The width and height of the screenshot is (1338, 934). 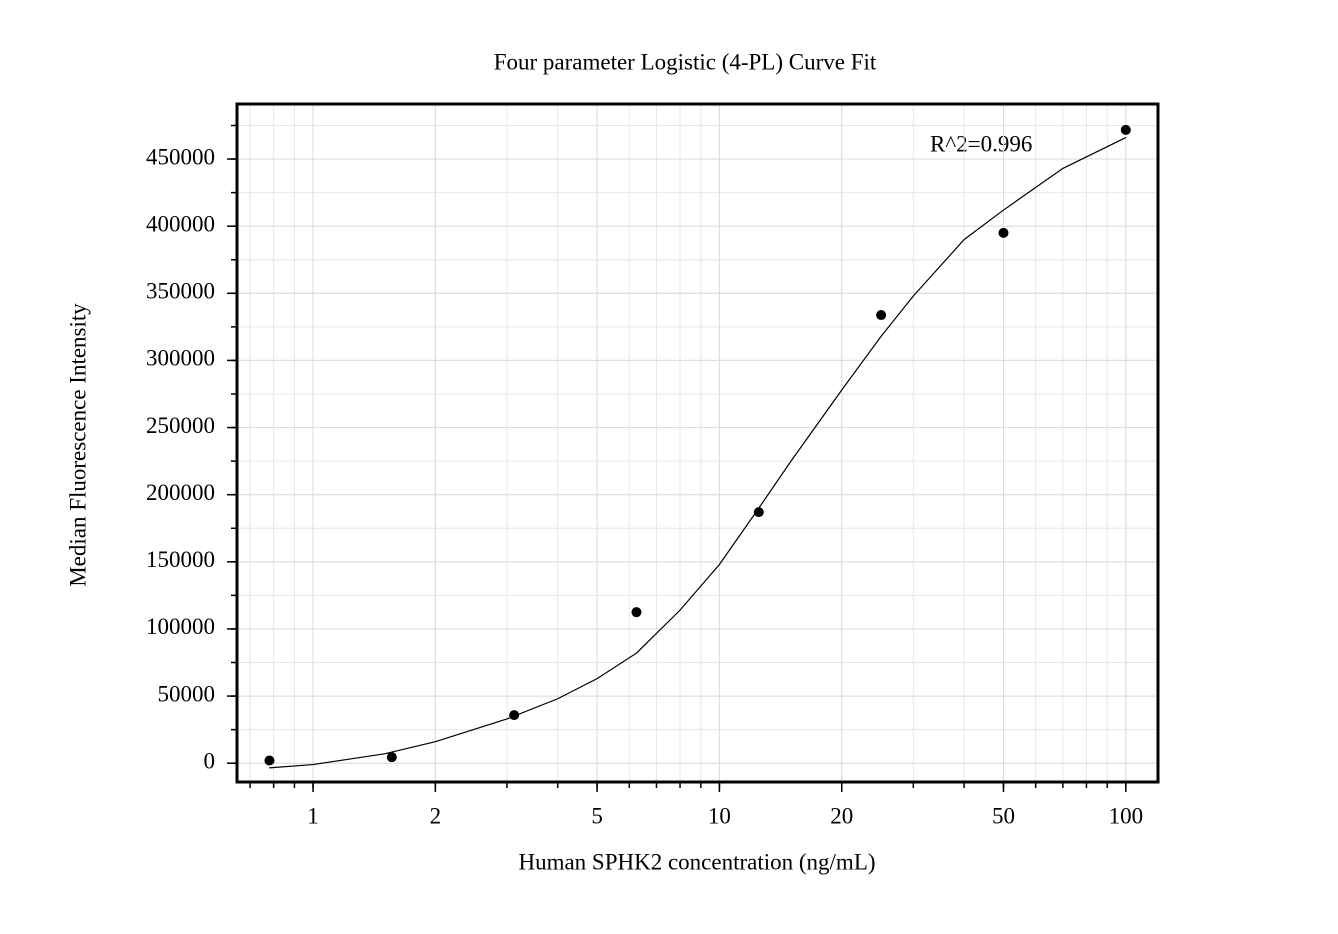 What do you see at coordinates (180, 223) in the screenshot?
I see `y-tick-label: 400000` at bounding box center [180, 223].